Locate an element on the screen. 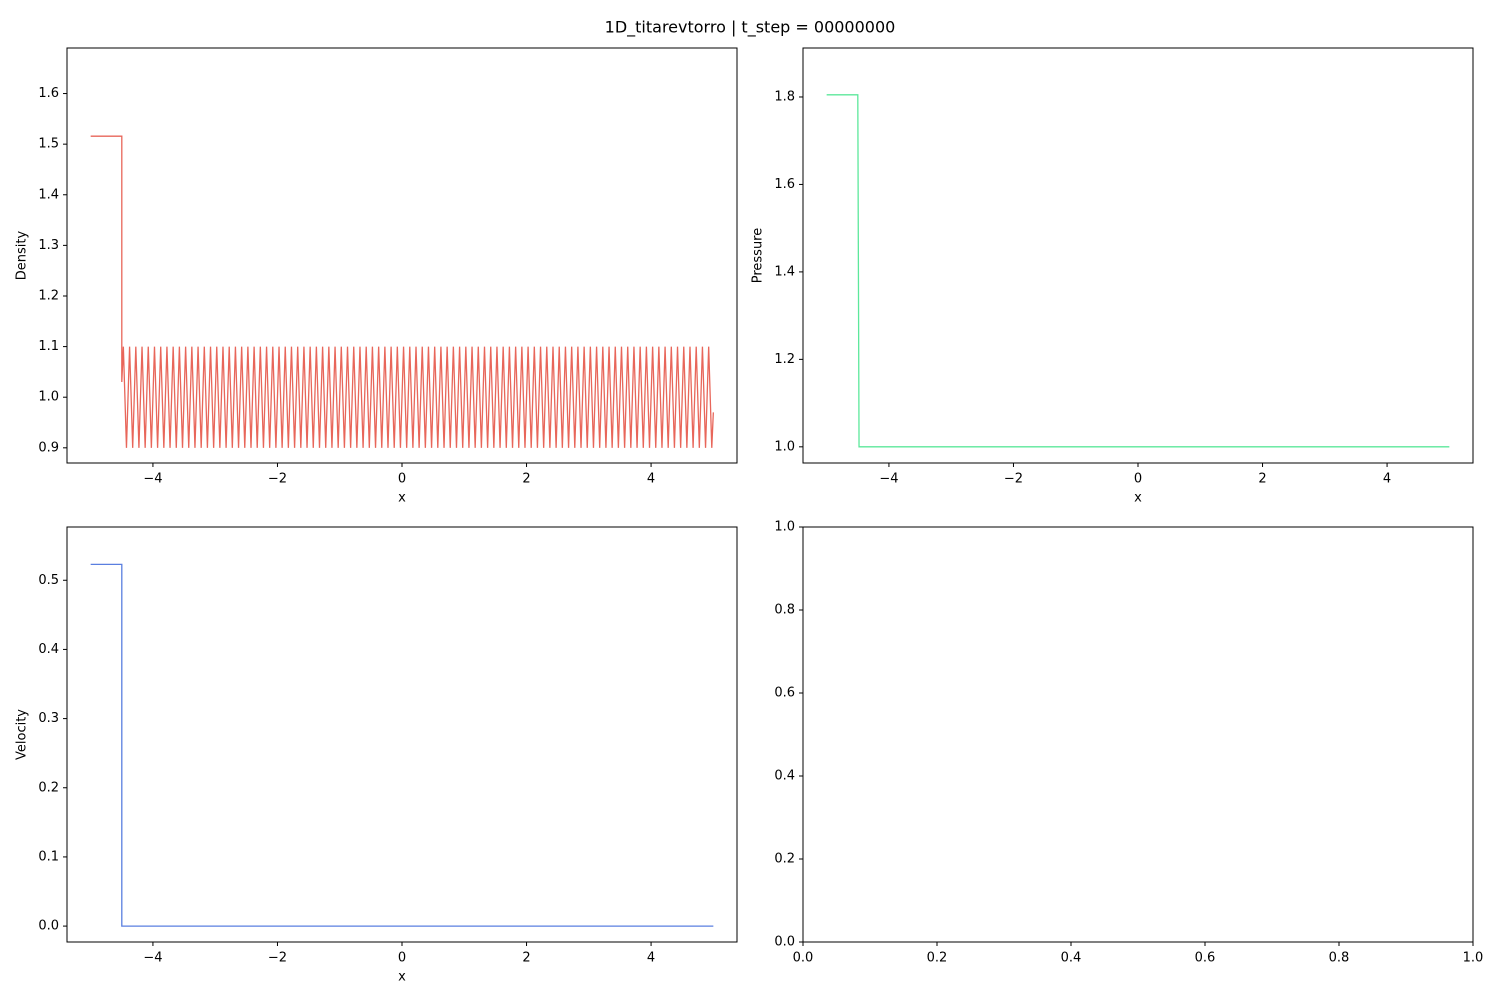 The width and height of the screenshot is (1500, 1000). y-tick-label: 1.8 is located at coordinates (784, 96).